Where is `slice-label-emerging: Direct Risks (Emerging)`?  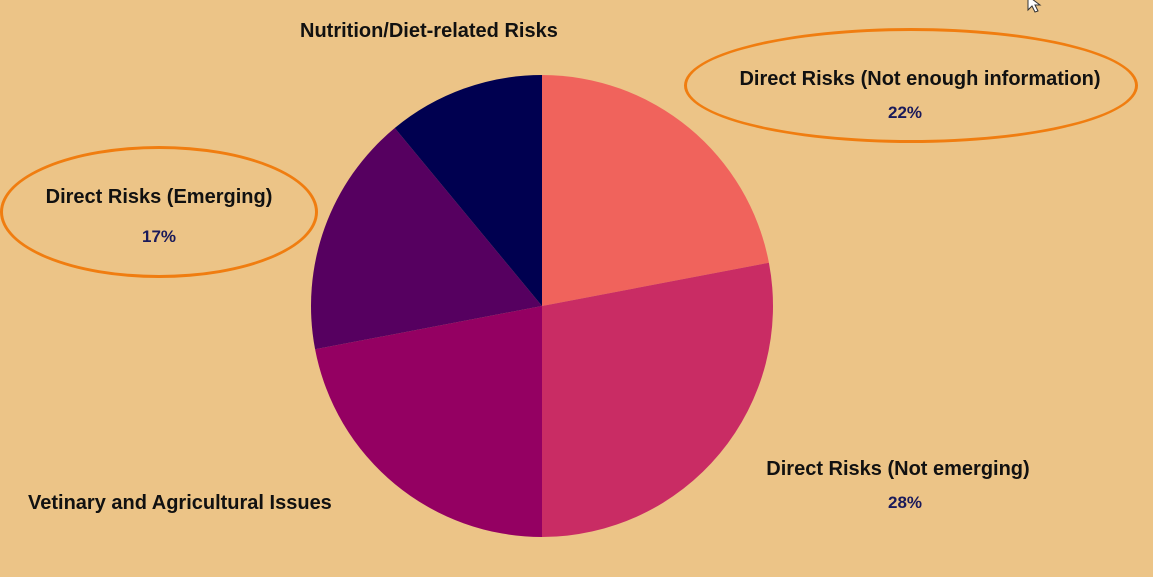 slice-label-emerging: Direct Risks (Emerging) is located at coordinates (159, 197).